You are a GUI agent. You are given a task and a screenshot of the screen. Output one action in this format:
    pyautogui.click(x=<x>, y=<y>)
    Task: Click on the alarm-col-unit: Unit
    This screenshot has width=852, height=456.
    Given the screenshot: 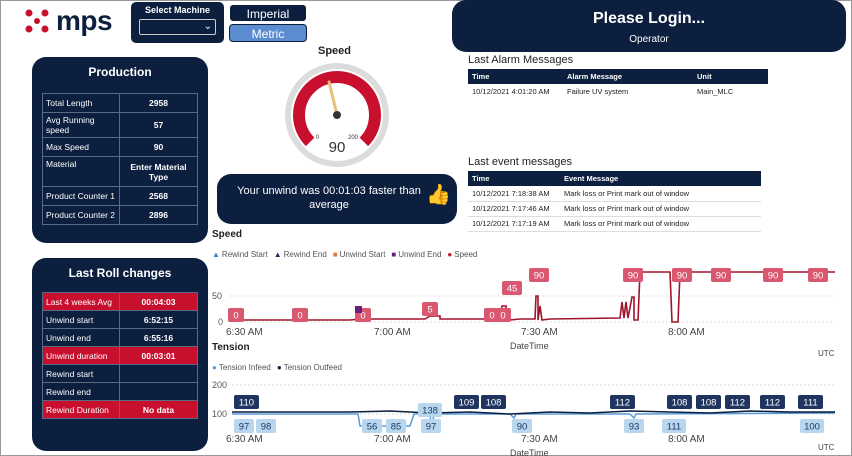 What is the action you would take?
    pyautogui.click(x=730, y=76)
    